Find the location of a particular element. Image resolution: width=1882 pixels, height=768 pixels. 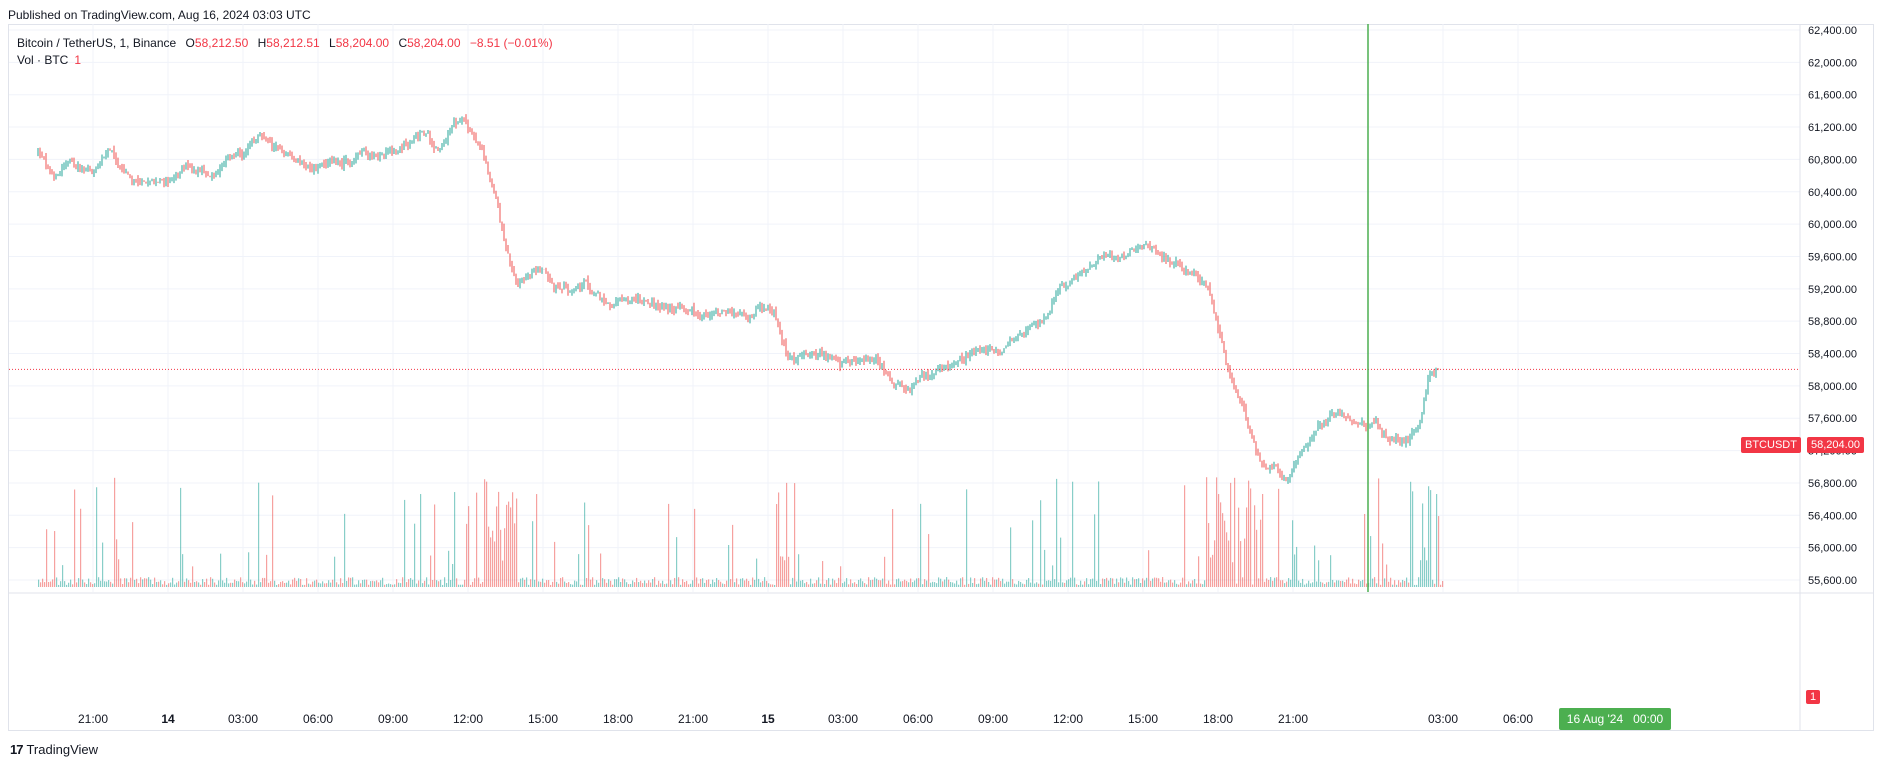

volume-label: Vol · BTC is located at coordinates (43, 60).